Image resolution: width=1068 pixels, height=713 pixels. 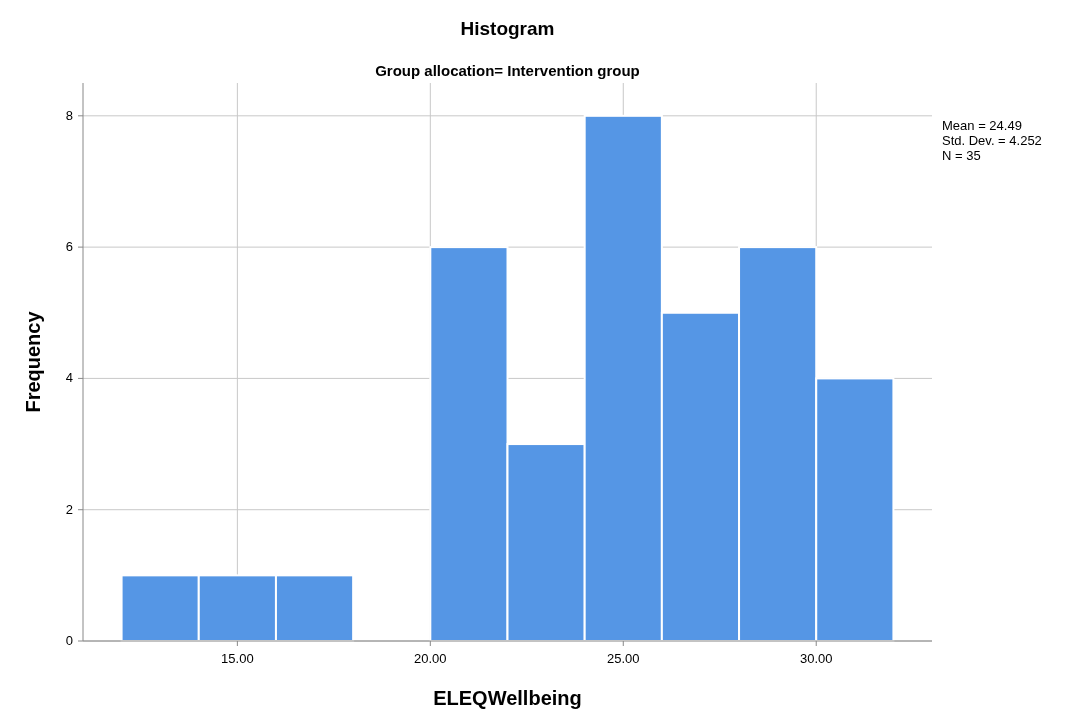 What do you see at coordinates (982, 125) in the screenshot?
I see `text: Mean = 24.49` at bounding box center [982, 125].